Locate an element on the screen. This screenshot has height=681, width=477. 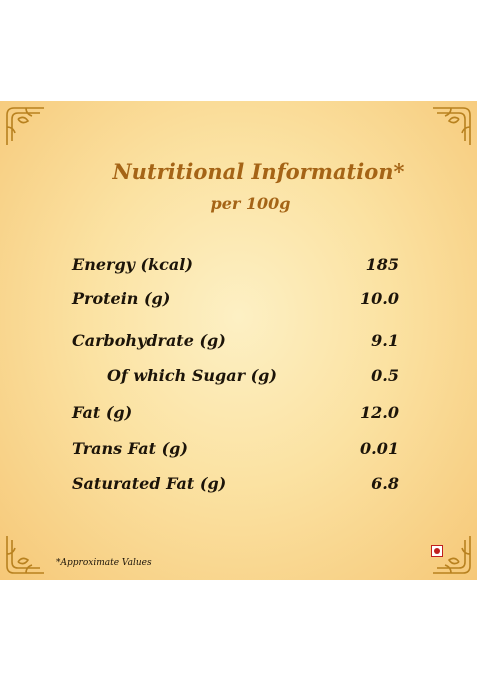
nutrient-value: 12.0 is located at coordinates (379, 412).